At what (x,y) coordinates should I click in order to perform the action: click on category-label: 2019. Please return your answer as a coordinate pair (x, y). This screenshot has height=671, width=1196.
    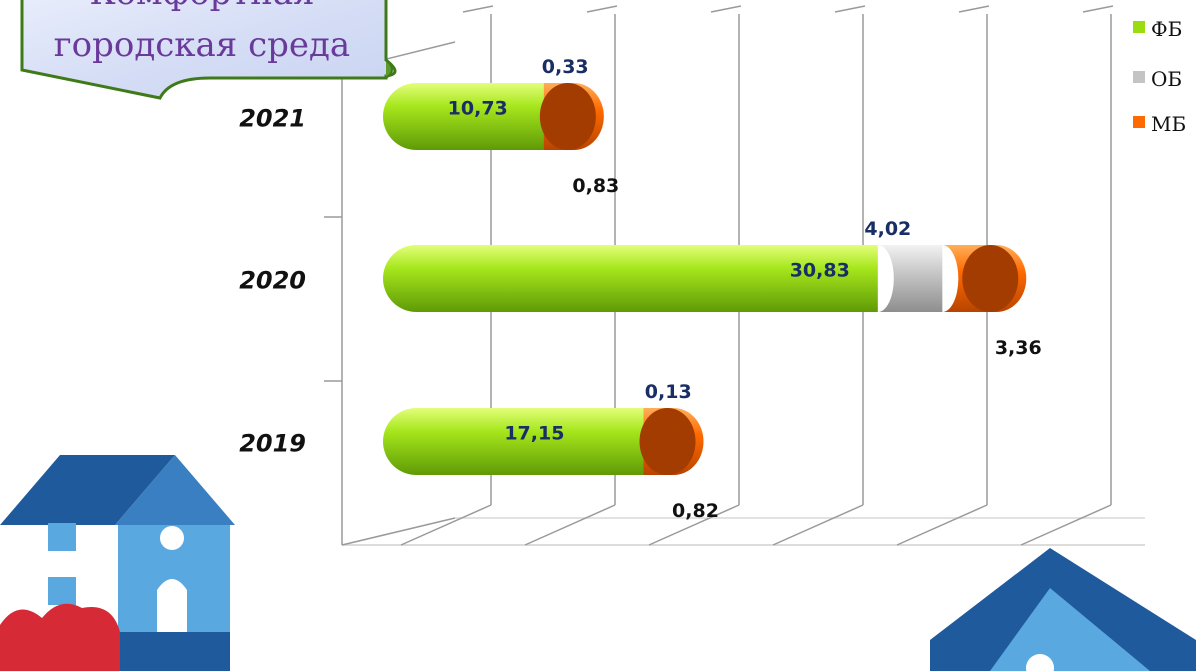
    Looking at the image, I should click on (272, 444).